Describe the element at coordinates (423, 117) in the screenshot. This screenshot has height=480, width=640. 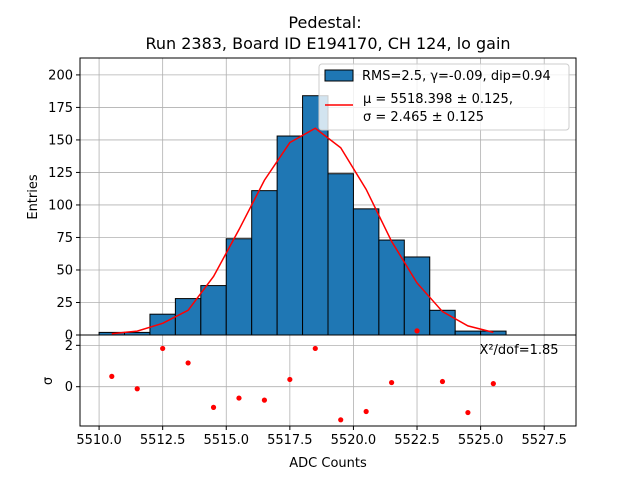
I see `legend-fit-label-line2: σ = 2.465 ± 0.125` at that location.